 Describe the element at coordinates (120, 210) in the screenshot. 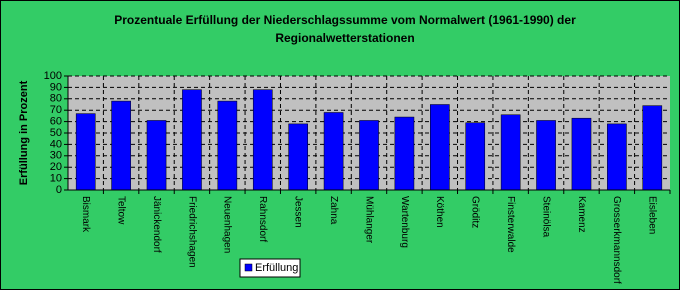

I see `x-tick-label: Teltow` at that location.